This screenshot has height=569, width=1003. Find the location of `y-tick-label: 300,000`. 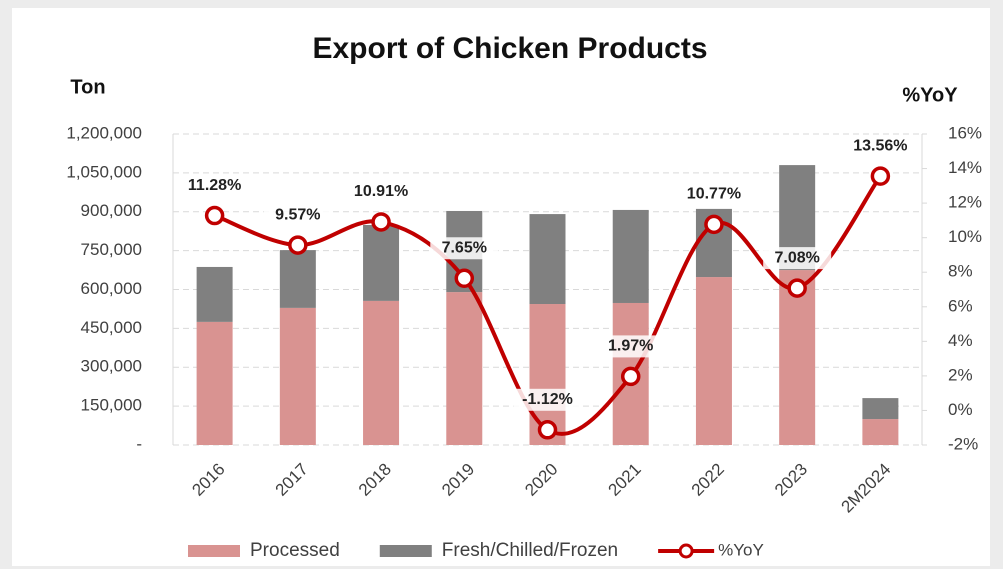

y-tick-label: 300,000 is located at coordinates (111, 366).